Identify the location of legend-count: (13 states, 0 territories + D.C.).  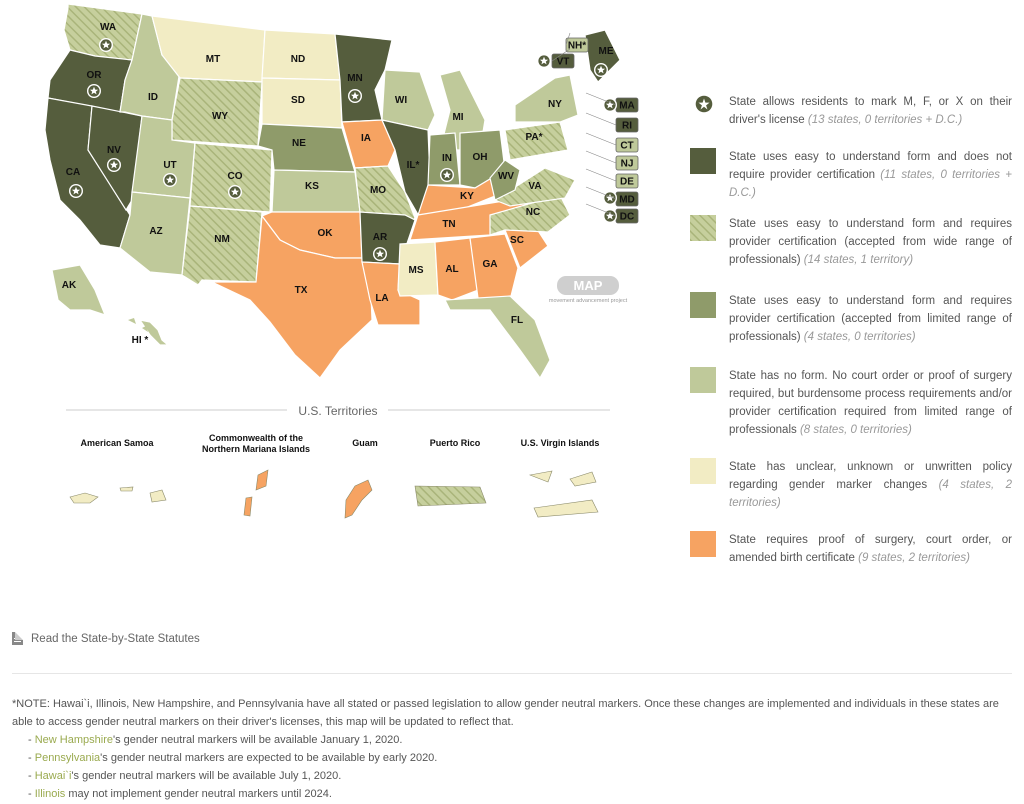
(885, 120).